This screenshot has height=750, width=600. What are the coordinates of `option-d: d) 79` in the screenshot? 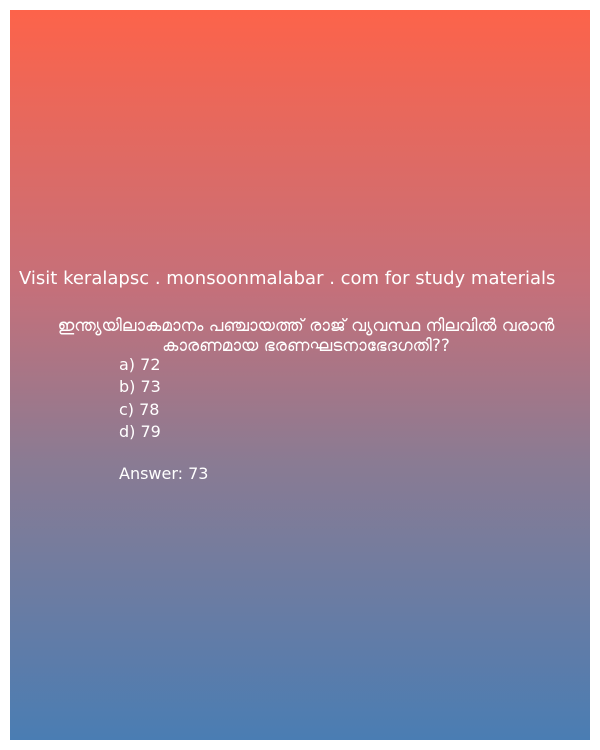 It's located at (140, 431).